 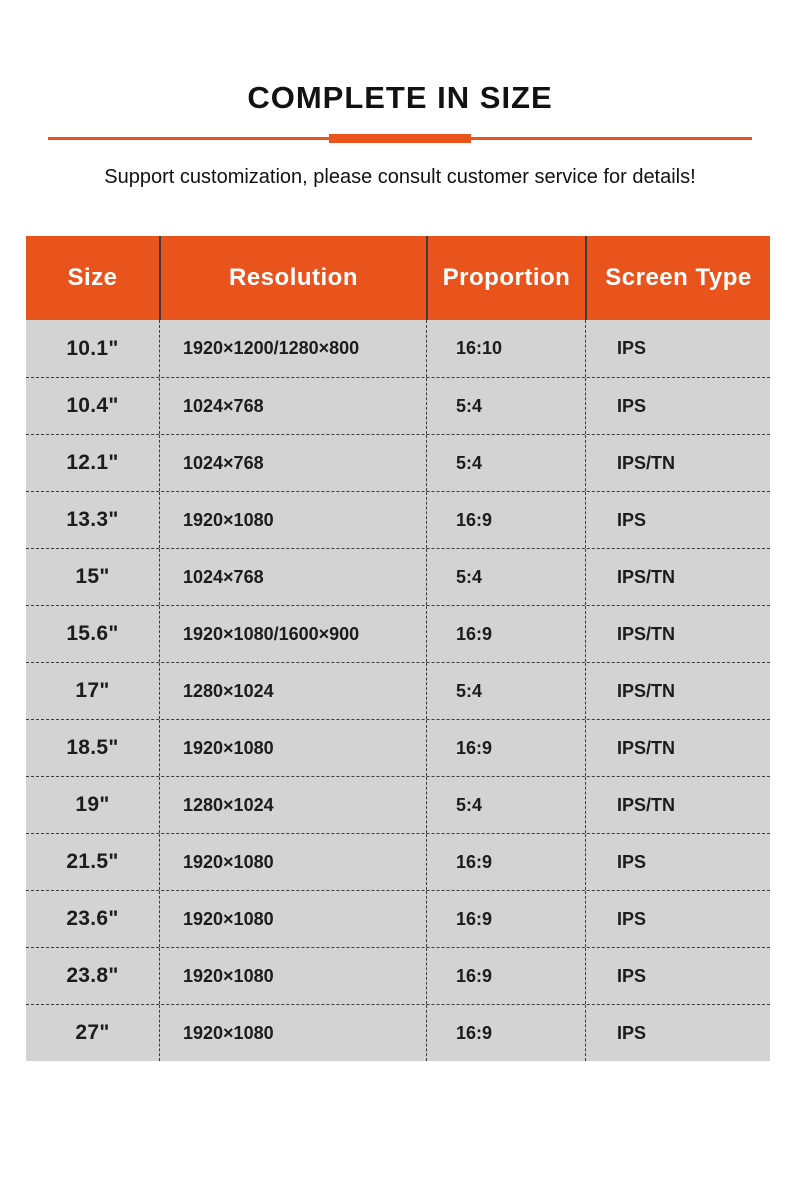 I want to click on table-row: 23.8" 1920×1080 16:9 IPS, so click(x=398, y=975).